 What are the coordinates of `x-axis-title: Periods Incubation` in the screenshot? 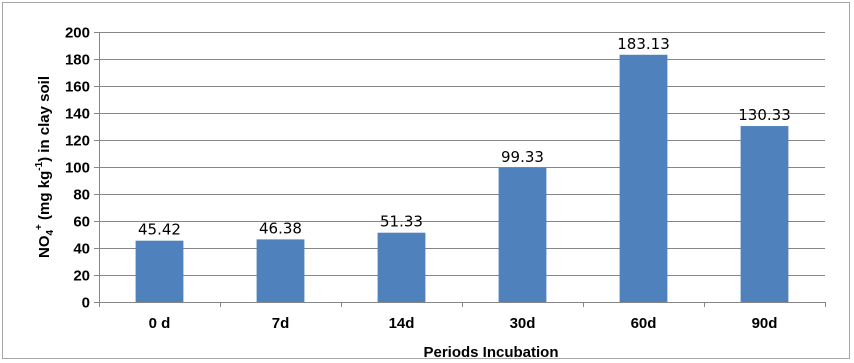 It's located at (490, 352).